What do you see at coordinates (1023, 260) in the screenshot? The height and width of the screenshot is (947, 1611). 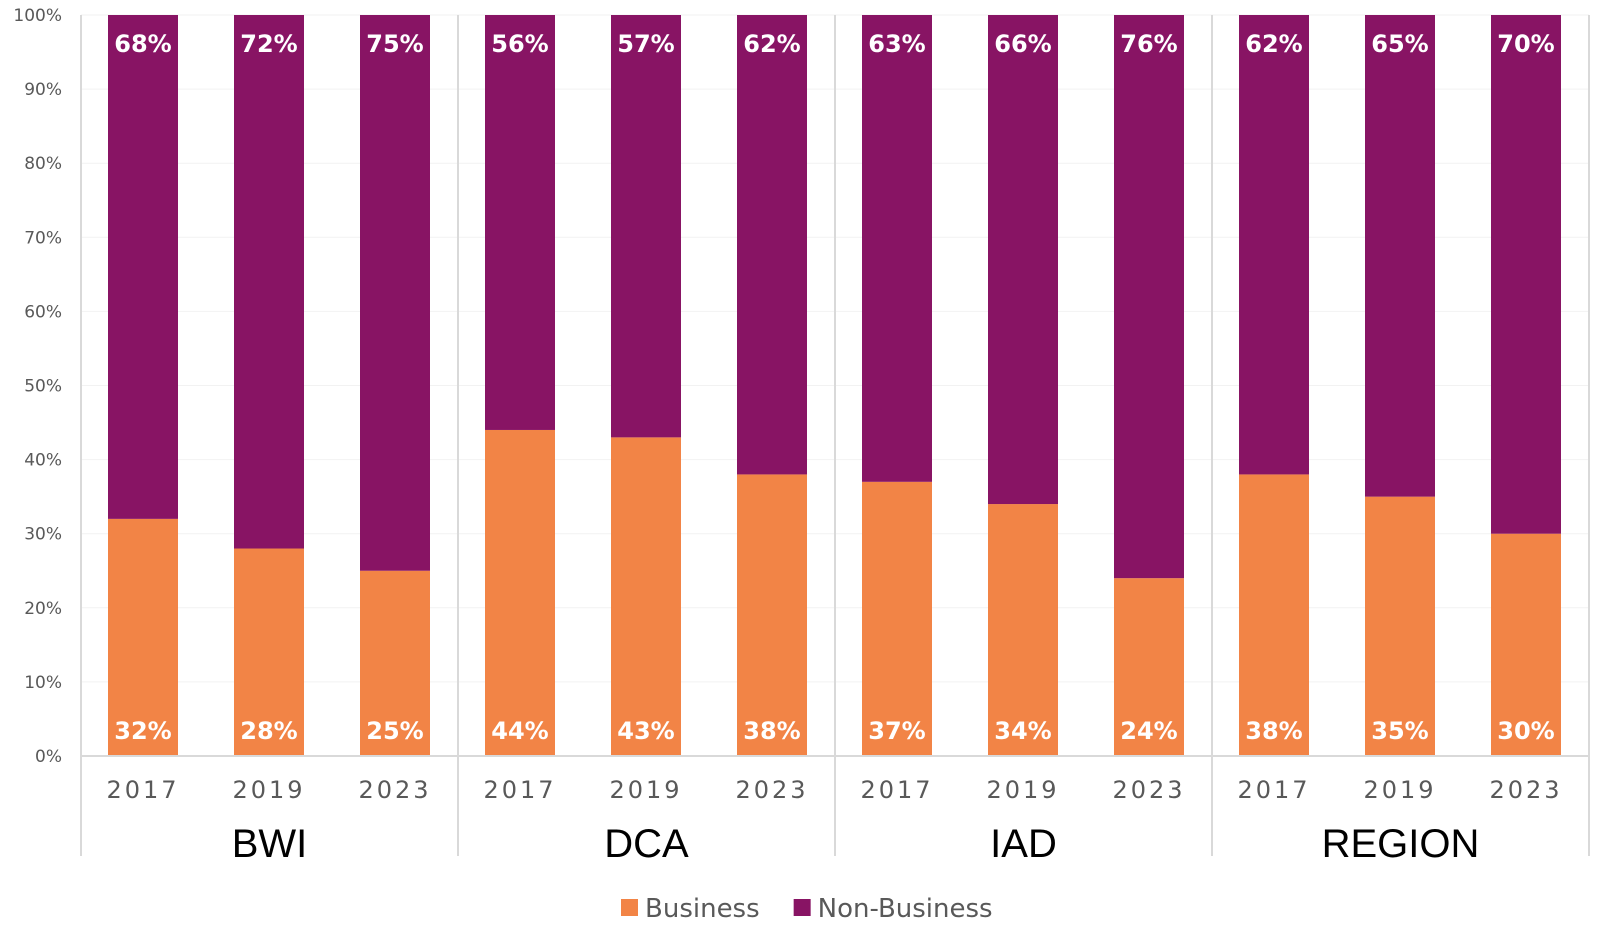 I see `bar-non-business-iad-2019` at bounding box center [1023, 260].